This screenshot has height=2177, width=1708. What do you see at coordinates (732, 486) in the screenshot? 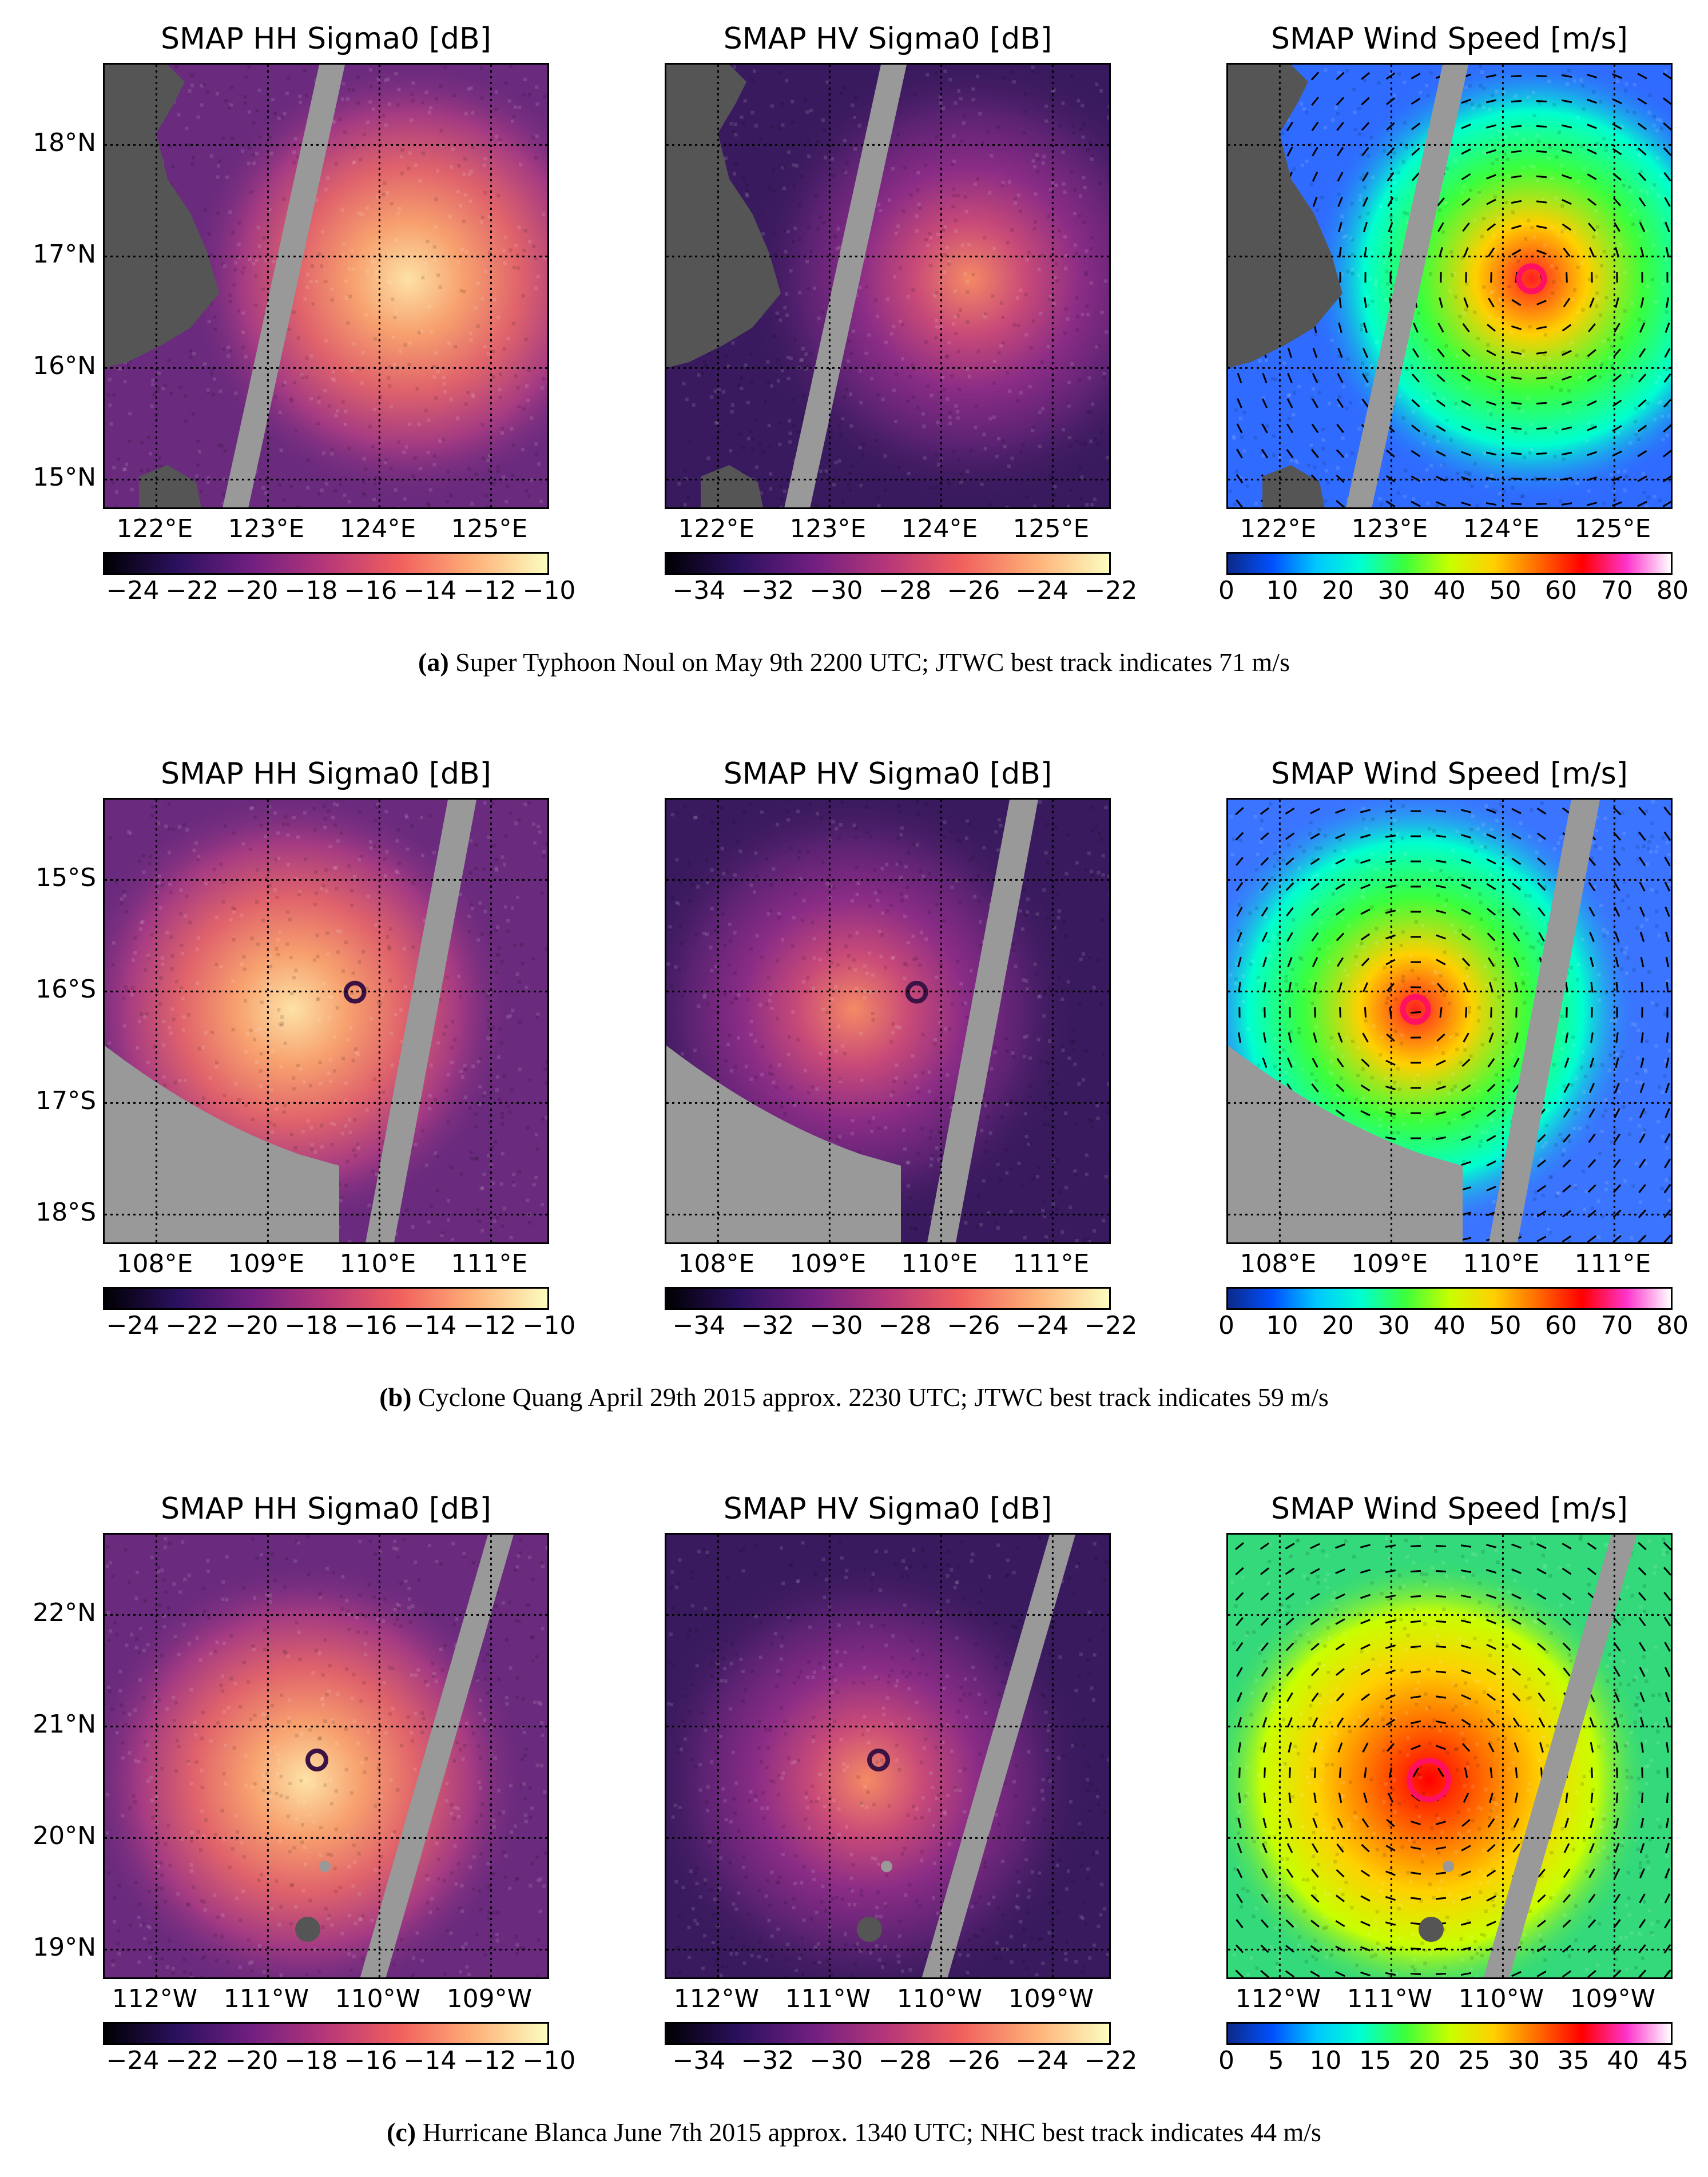
I see `land-island` at bounding box center [732, 486].